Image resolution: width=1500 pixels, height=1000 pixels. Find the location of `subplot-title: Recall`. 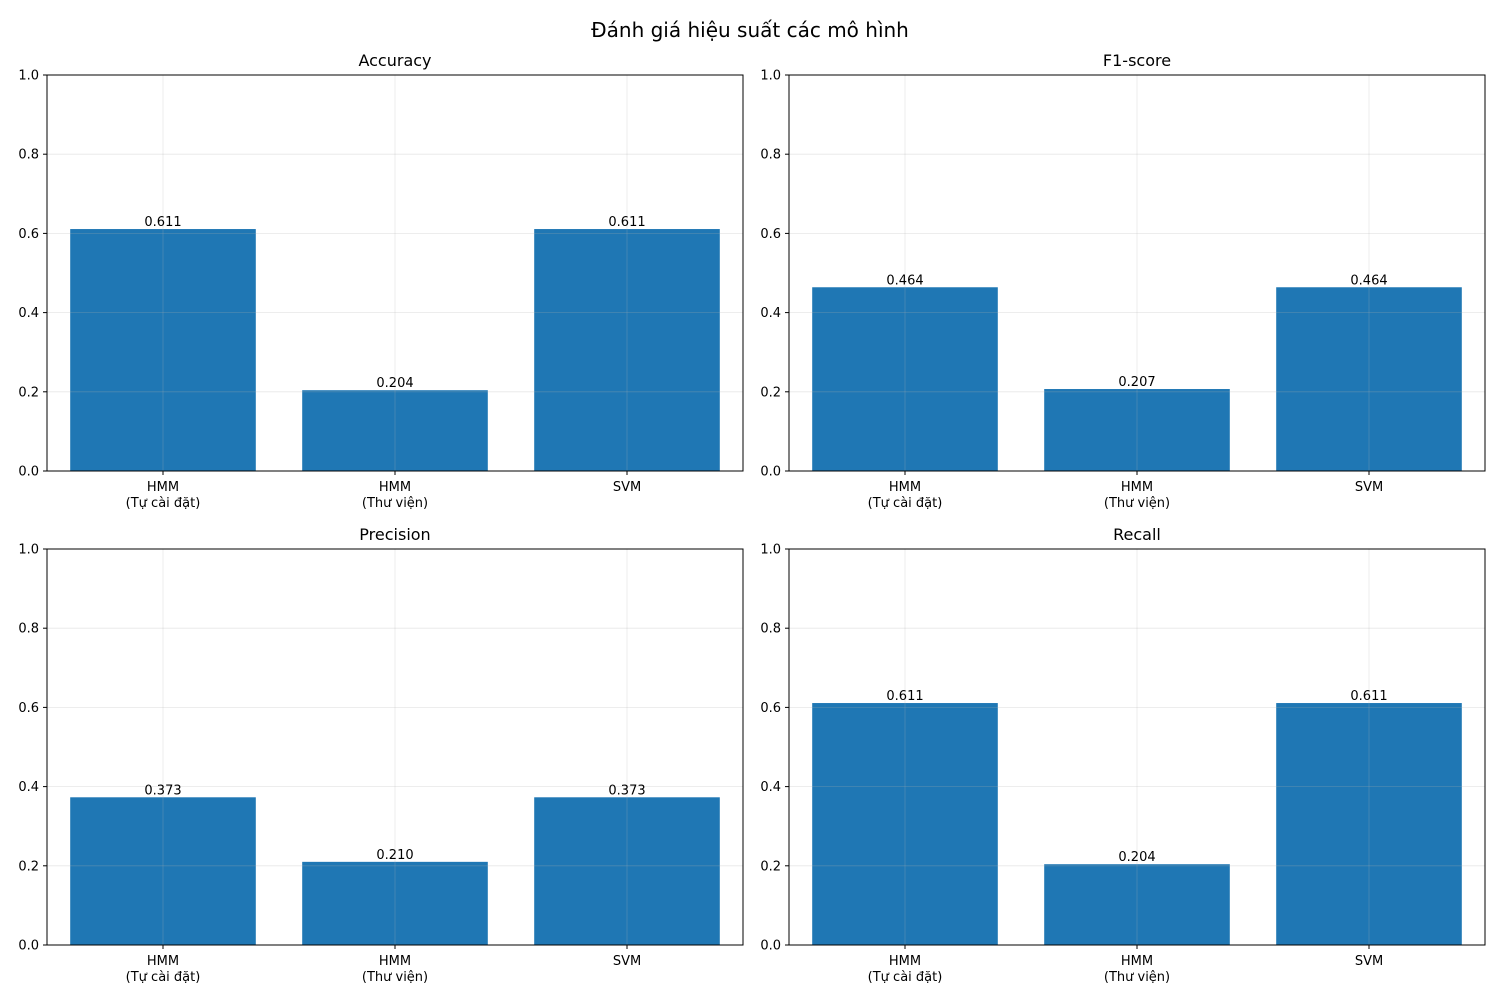

subplot-title: Recall is located at coordinates (1137, 534).